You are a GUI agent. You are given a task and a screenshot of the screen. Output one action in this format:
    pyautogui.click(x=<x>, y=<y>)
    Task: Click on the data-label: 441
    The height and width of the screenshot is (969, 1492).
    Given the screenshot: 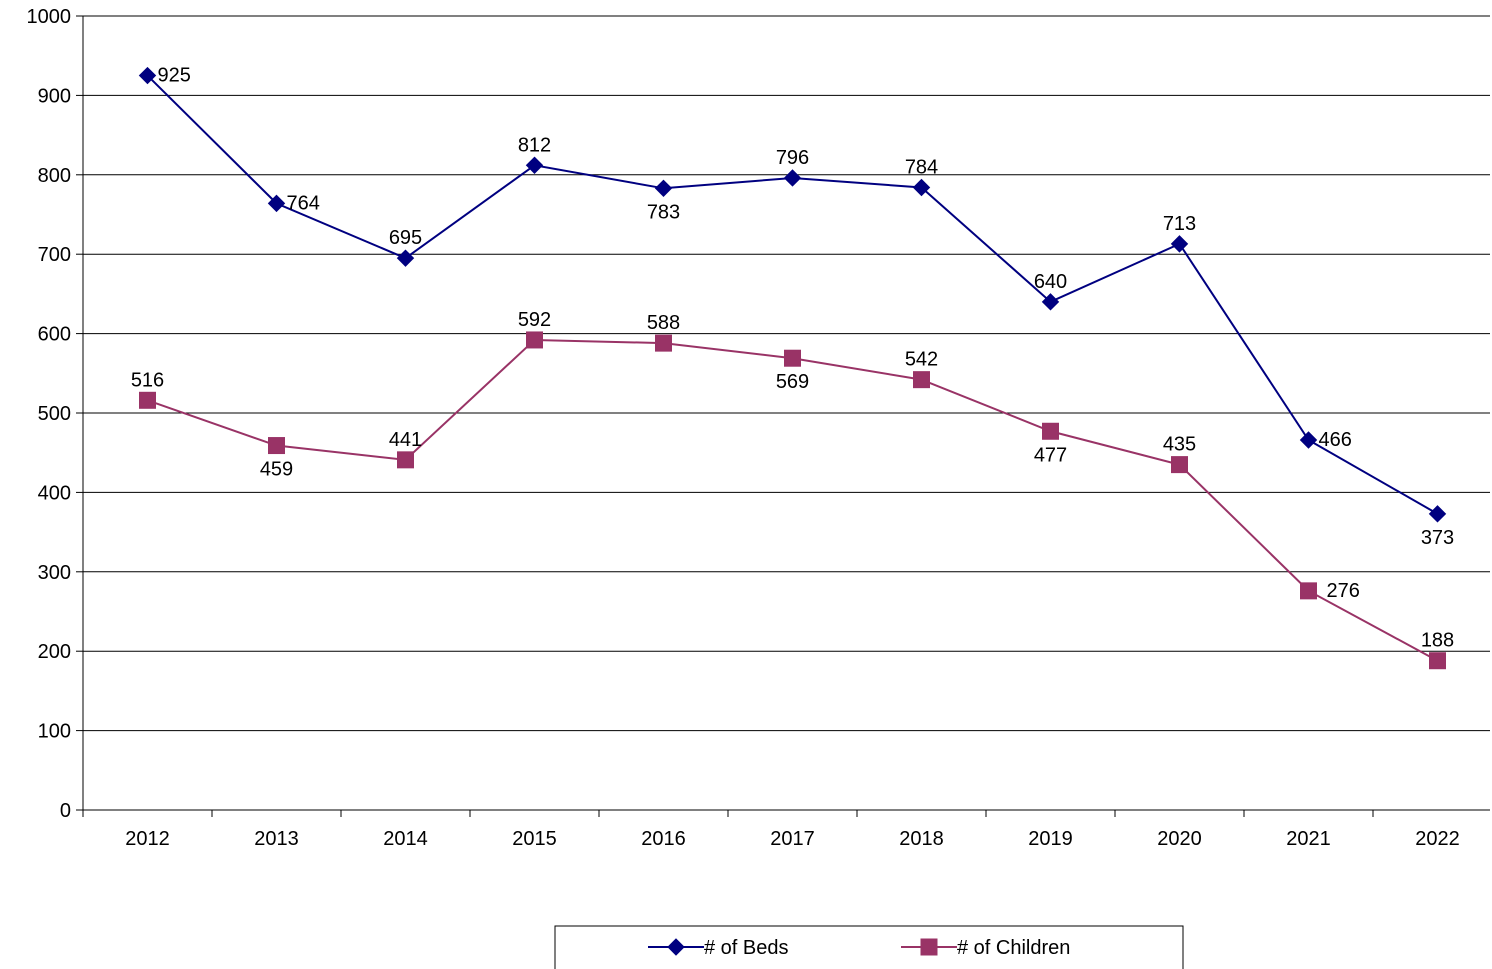 What is the action you would take?
    pyautogui.click(x=405, y=440)
    